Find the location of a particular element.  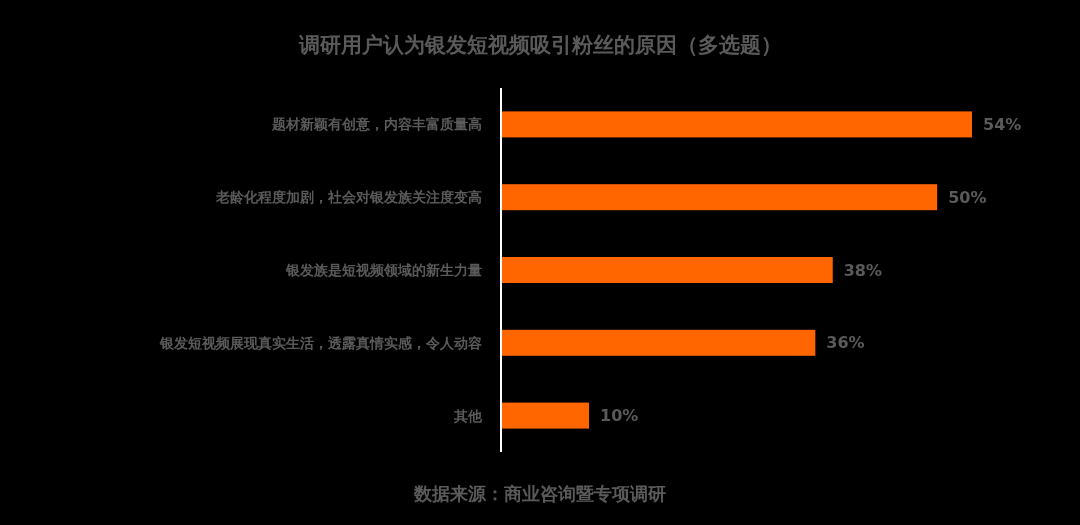

annotation: 数据来源：商业咨询暨专项调研 is located at coordinates (540, 493).